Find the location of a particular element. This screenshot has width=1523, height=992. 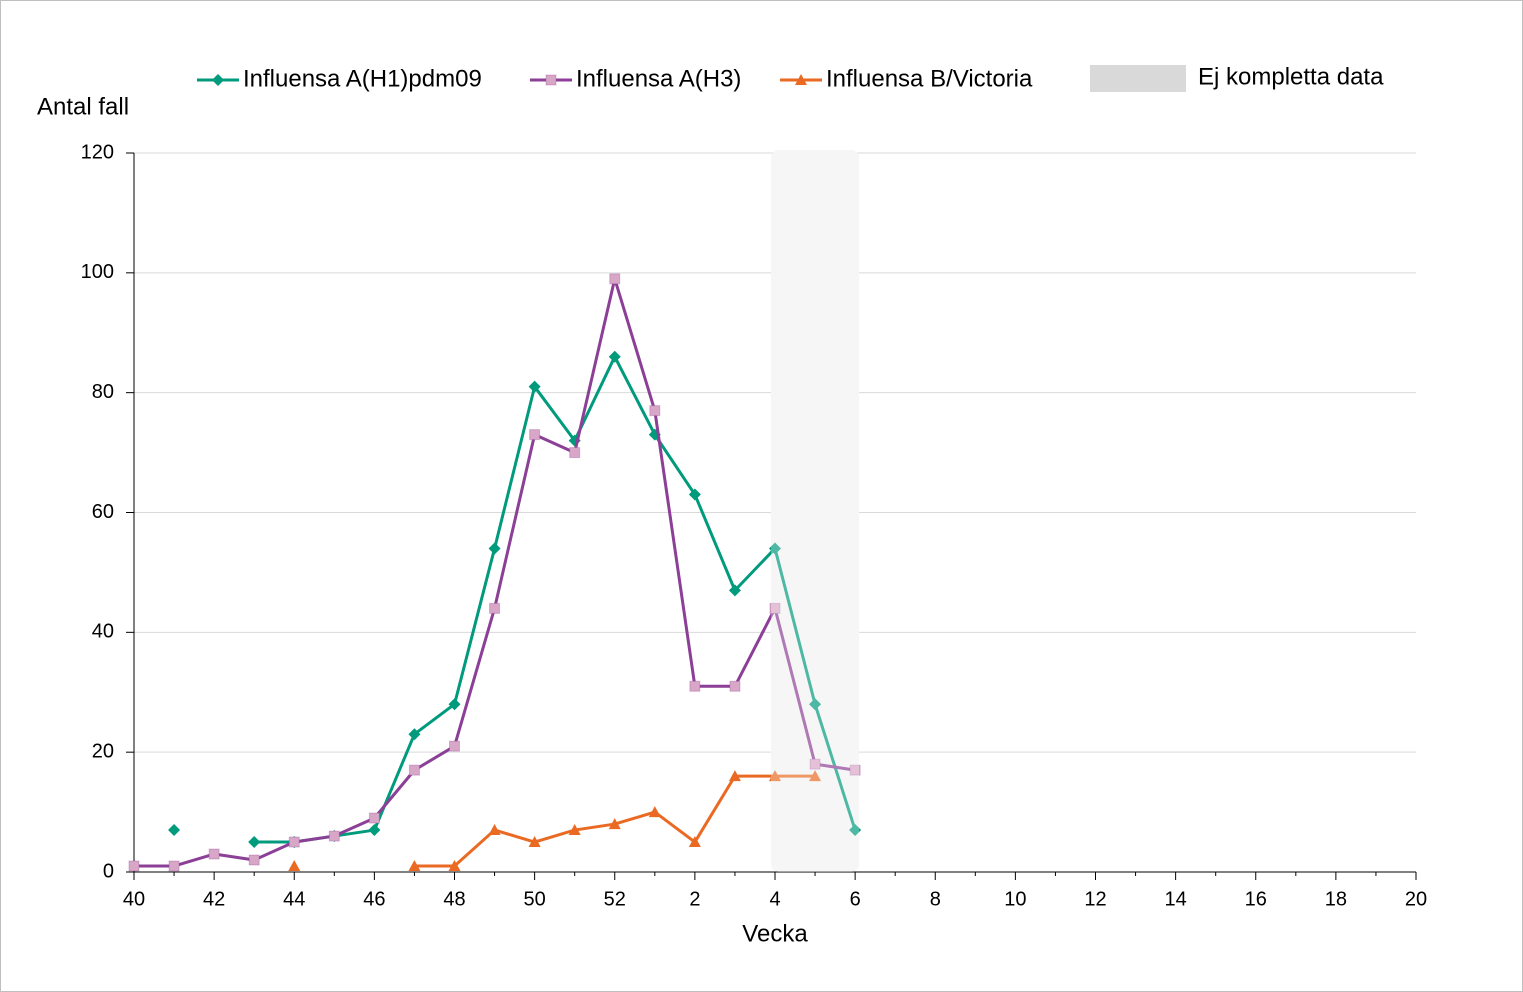

y-tick-label: 100 is located at coordinates (97, 272).